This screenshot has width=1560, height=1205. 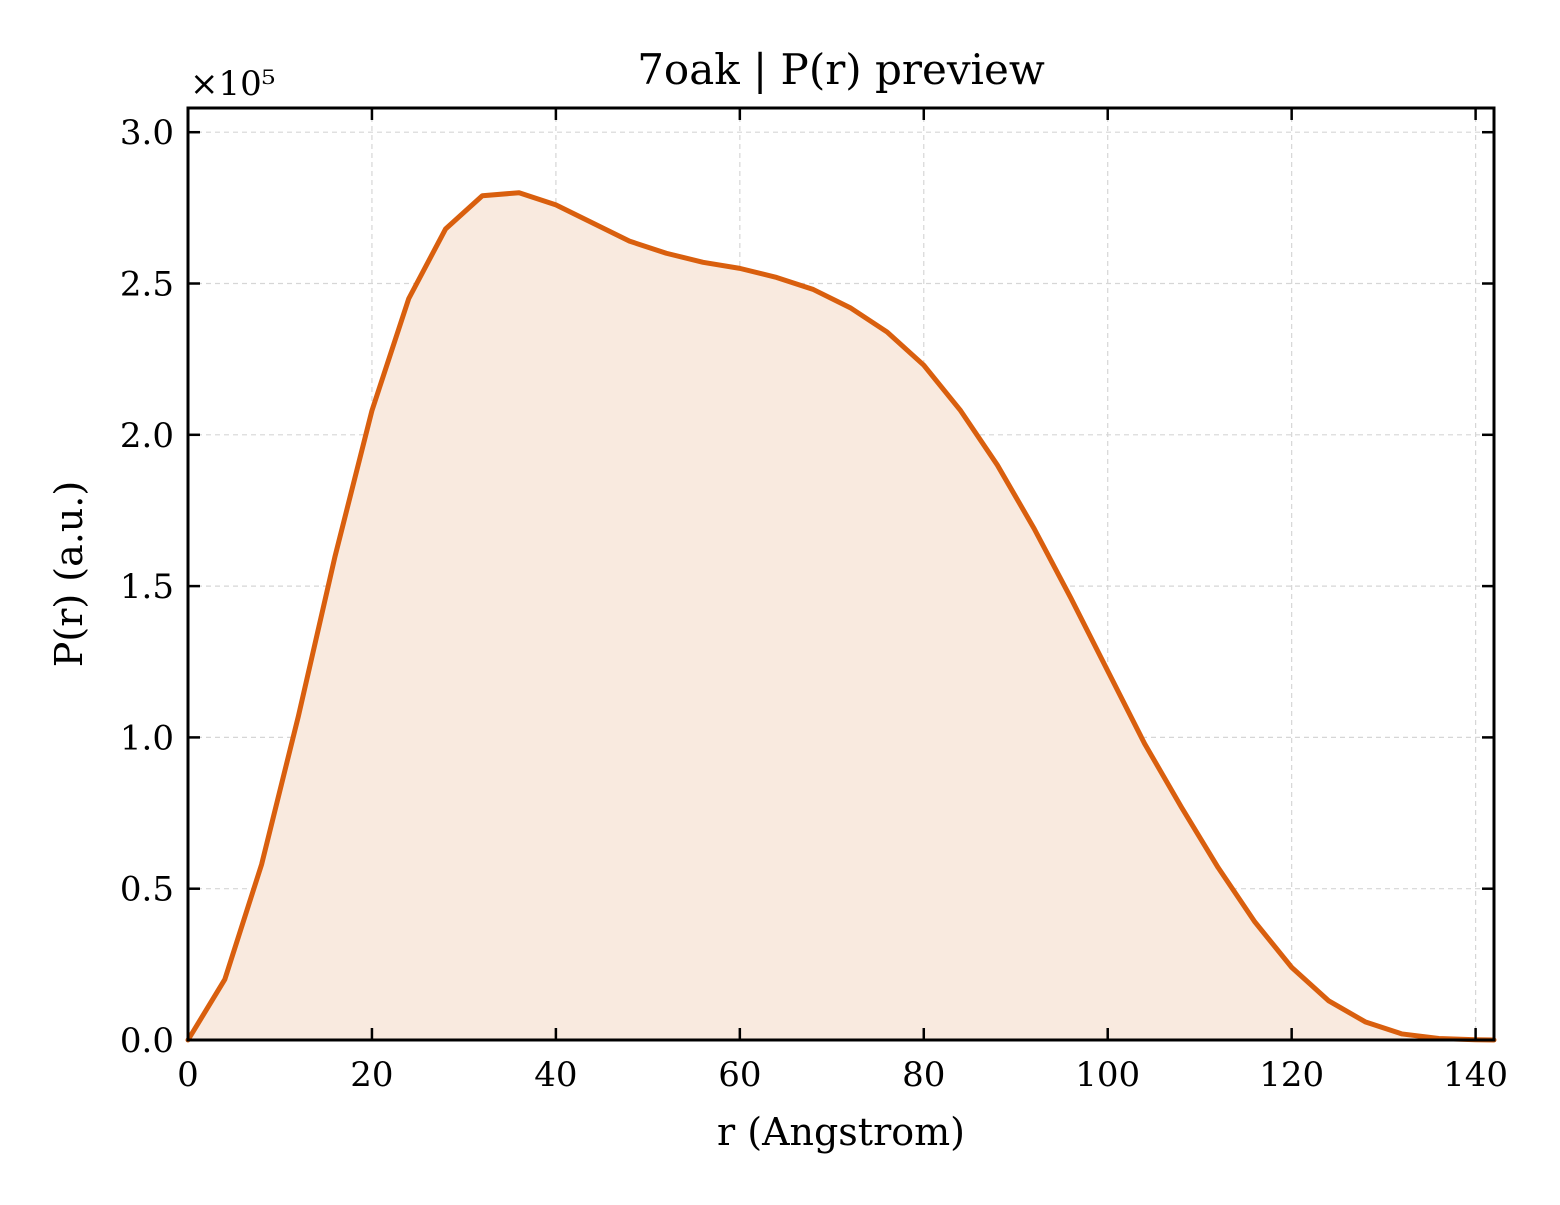 What do you see at coordinates (147, 133) in the screenshot?
I see `y-tick-label: 3.0` at bounding box center [147, 133].